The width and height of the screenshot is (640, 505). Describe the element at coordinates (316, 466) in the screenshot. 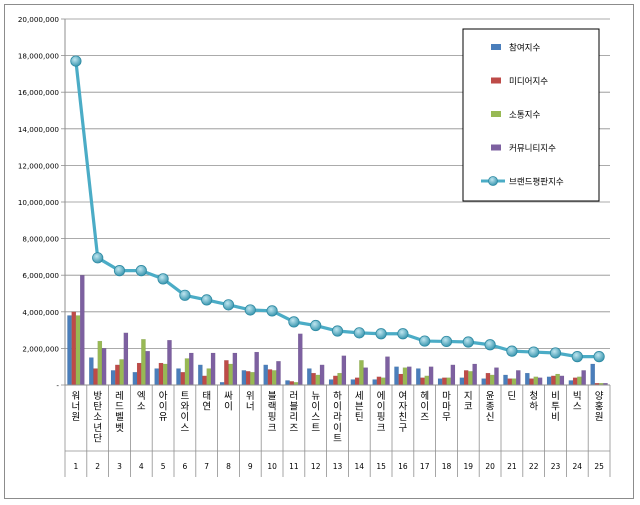

I see `x-rank-label: 12` at that location.